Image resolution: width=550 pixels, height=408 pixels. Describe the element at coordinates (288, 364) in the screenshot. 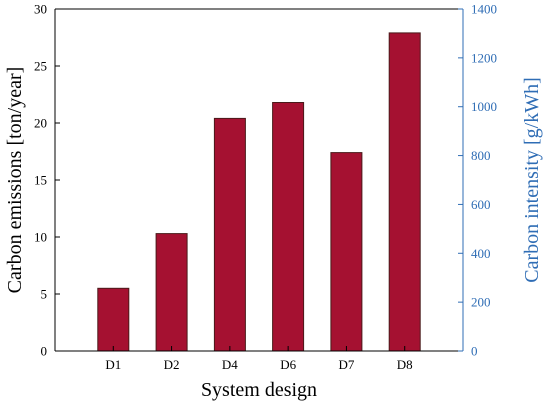

I see `x-tick-label-d6: D6` at that location.